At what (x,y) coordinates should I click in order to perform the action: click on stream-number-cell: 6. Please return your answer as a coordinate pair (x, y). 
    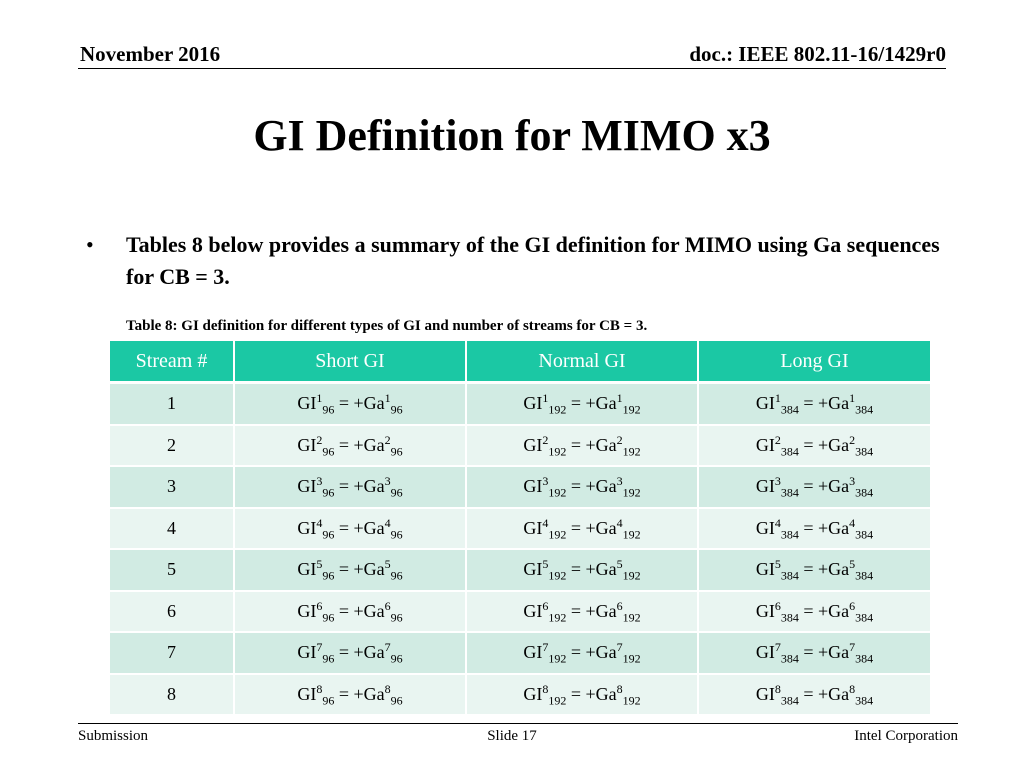
    Looking at the image, I should click on (172, 611).